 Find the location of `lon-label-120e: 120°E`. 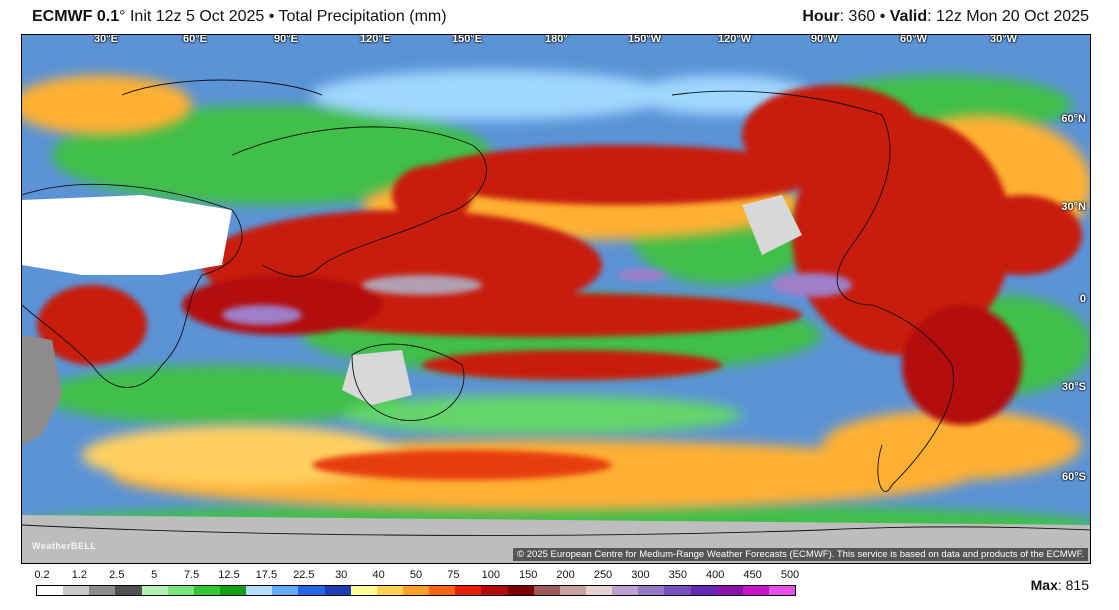

lon-label-120e: 120°E is located at coordinates (375, 39).